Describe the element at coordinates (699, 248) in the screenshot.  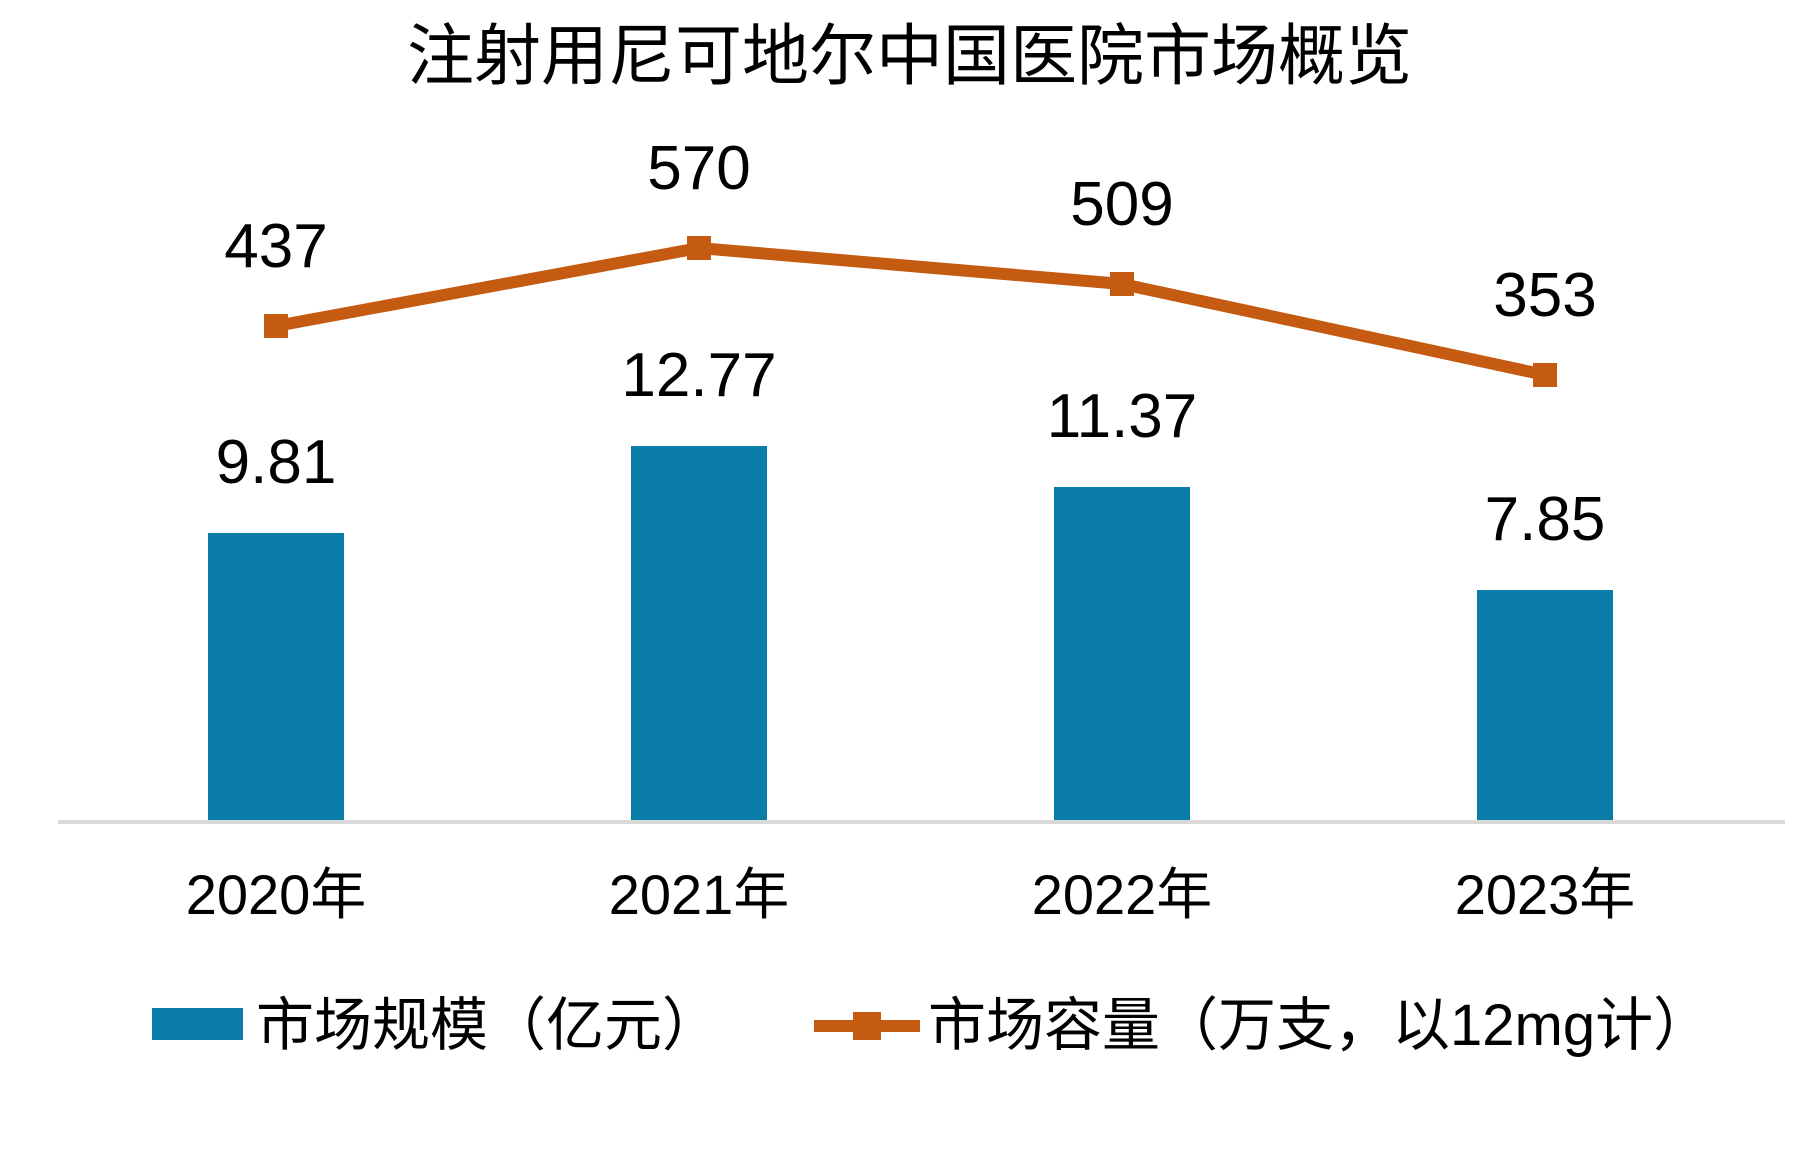
I see `line-marker-2021年` at that location.